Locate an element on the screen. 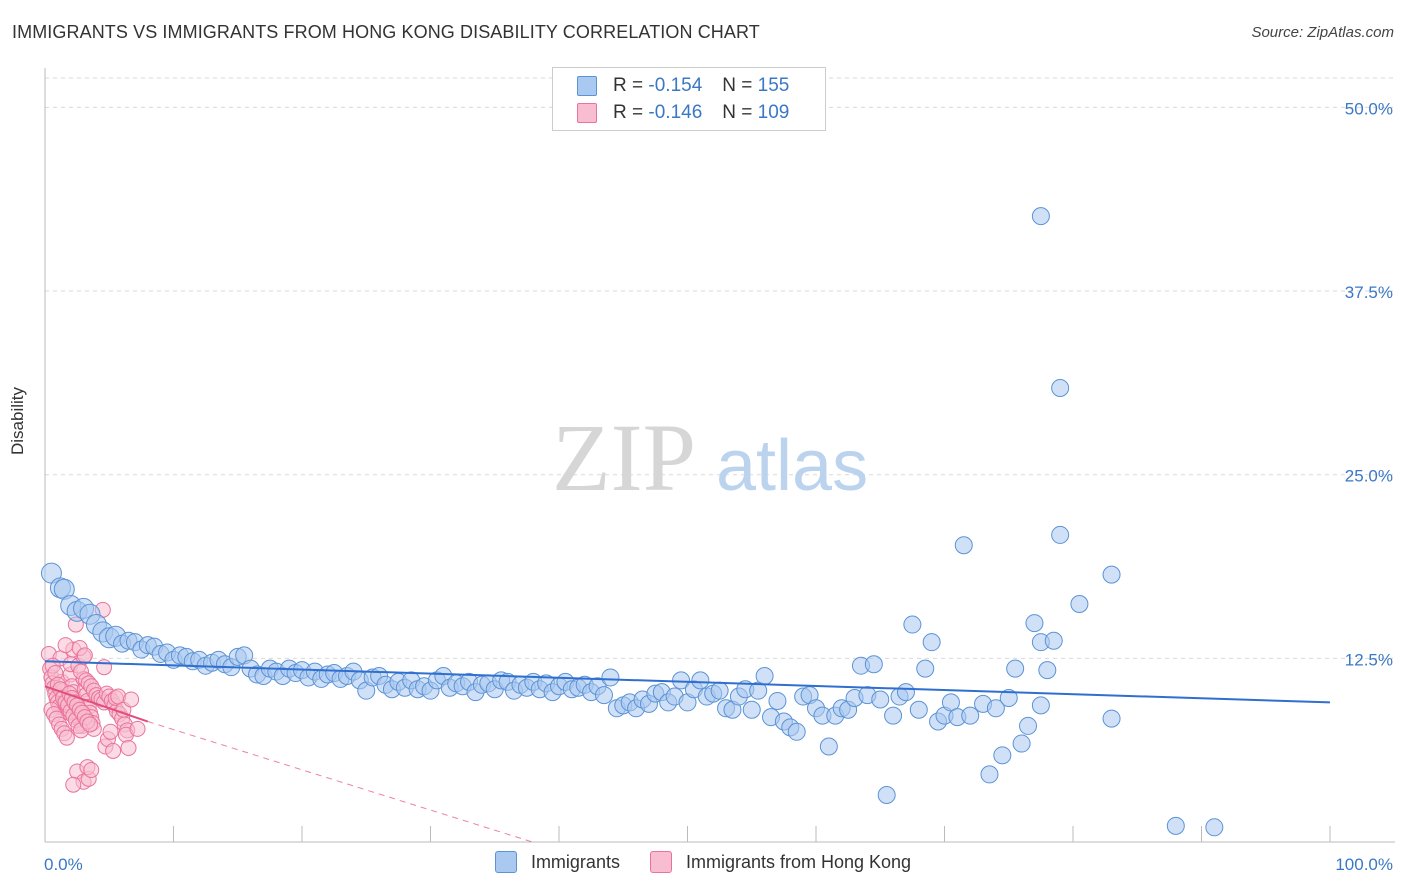 The width and height of the screenshot is (1406, 892). legend-r-value: -0.154 is located at coordinates (675, 85).